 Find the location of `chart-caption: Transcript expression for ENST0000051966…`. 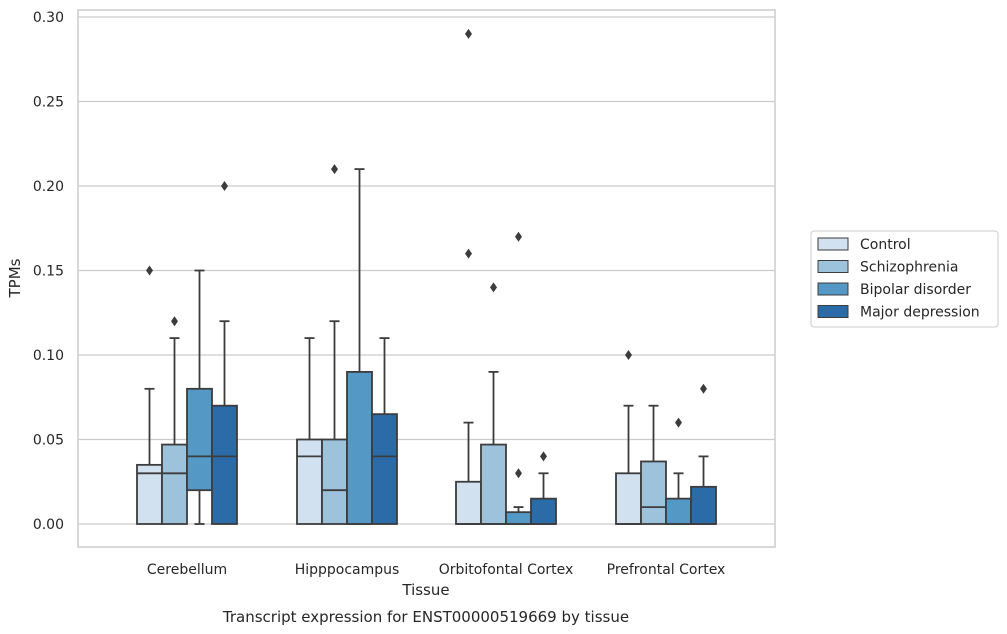

chart-caption: Transcript expression for ENST0000051966… is located at coordinates (425, 617).